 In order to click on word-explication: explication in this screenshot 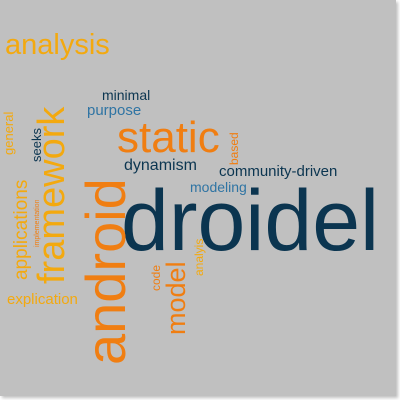, I will do `click(42, 299)`.